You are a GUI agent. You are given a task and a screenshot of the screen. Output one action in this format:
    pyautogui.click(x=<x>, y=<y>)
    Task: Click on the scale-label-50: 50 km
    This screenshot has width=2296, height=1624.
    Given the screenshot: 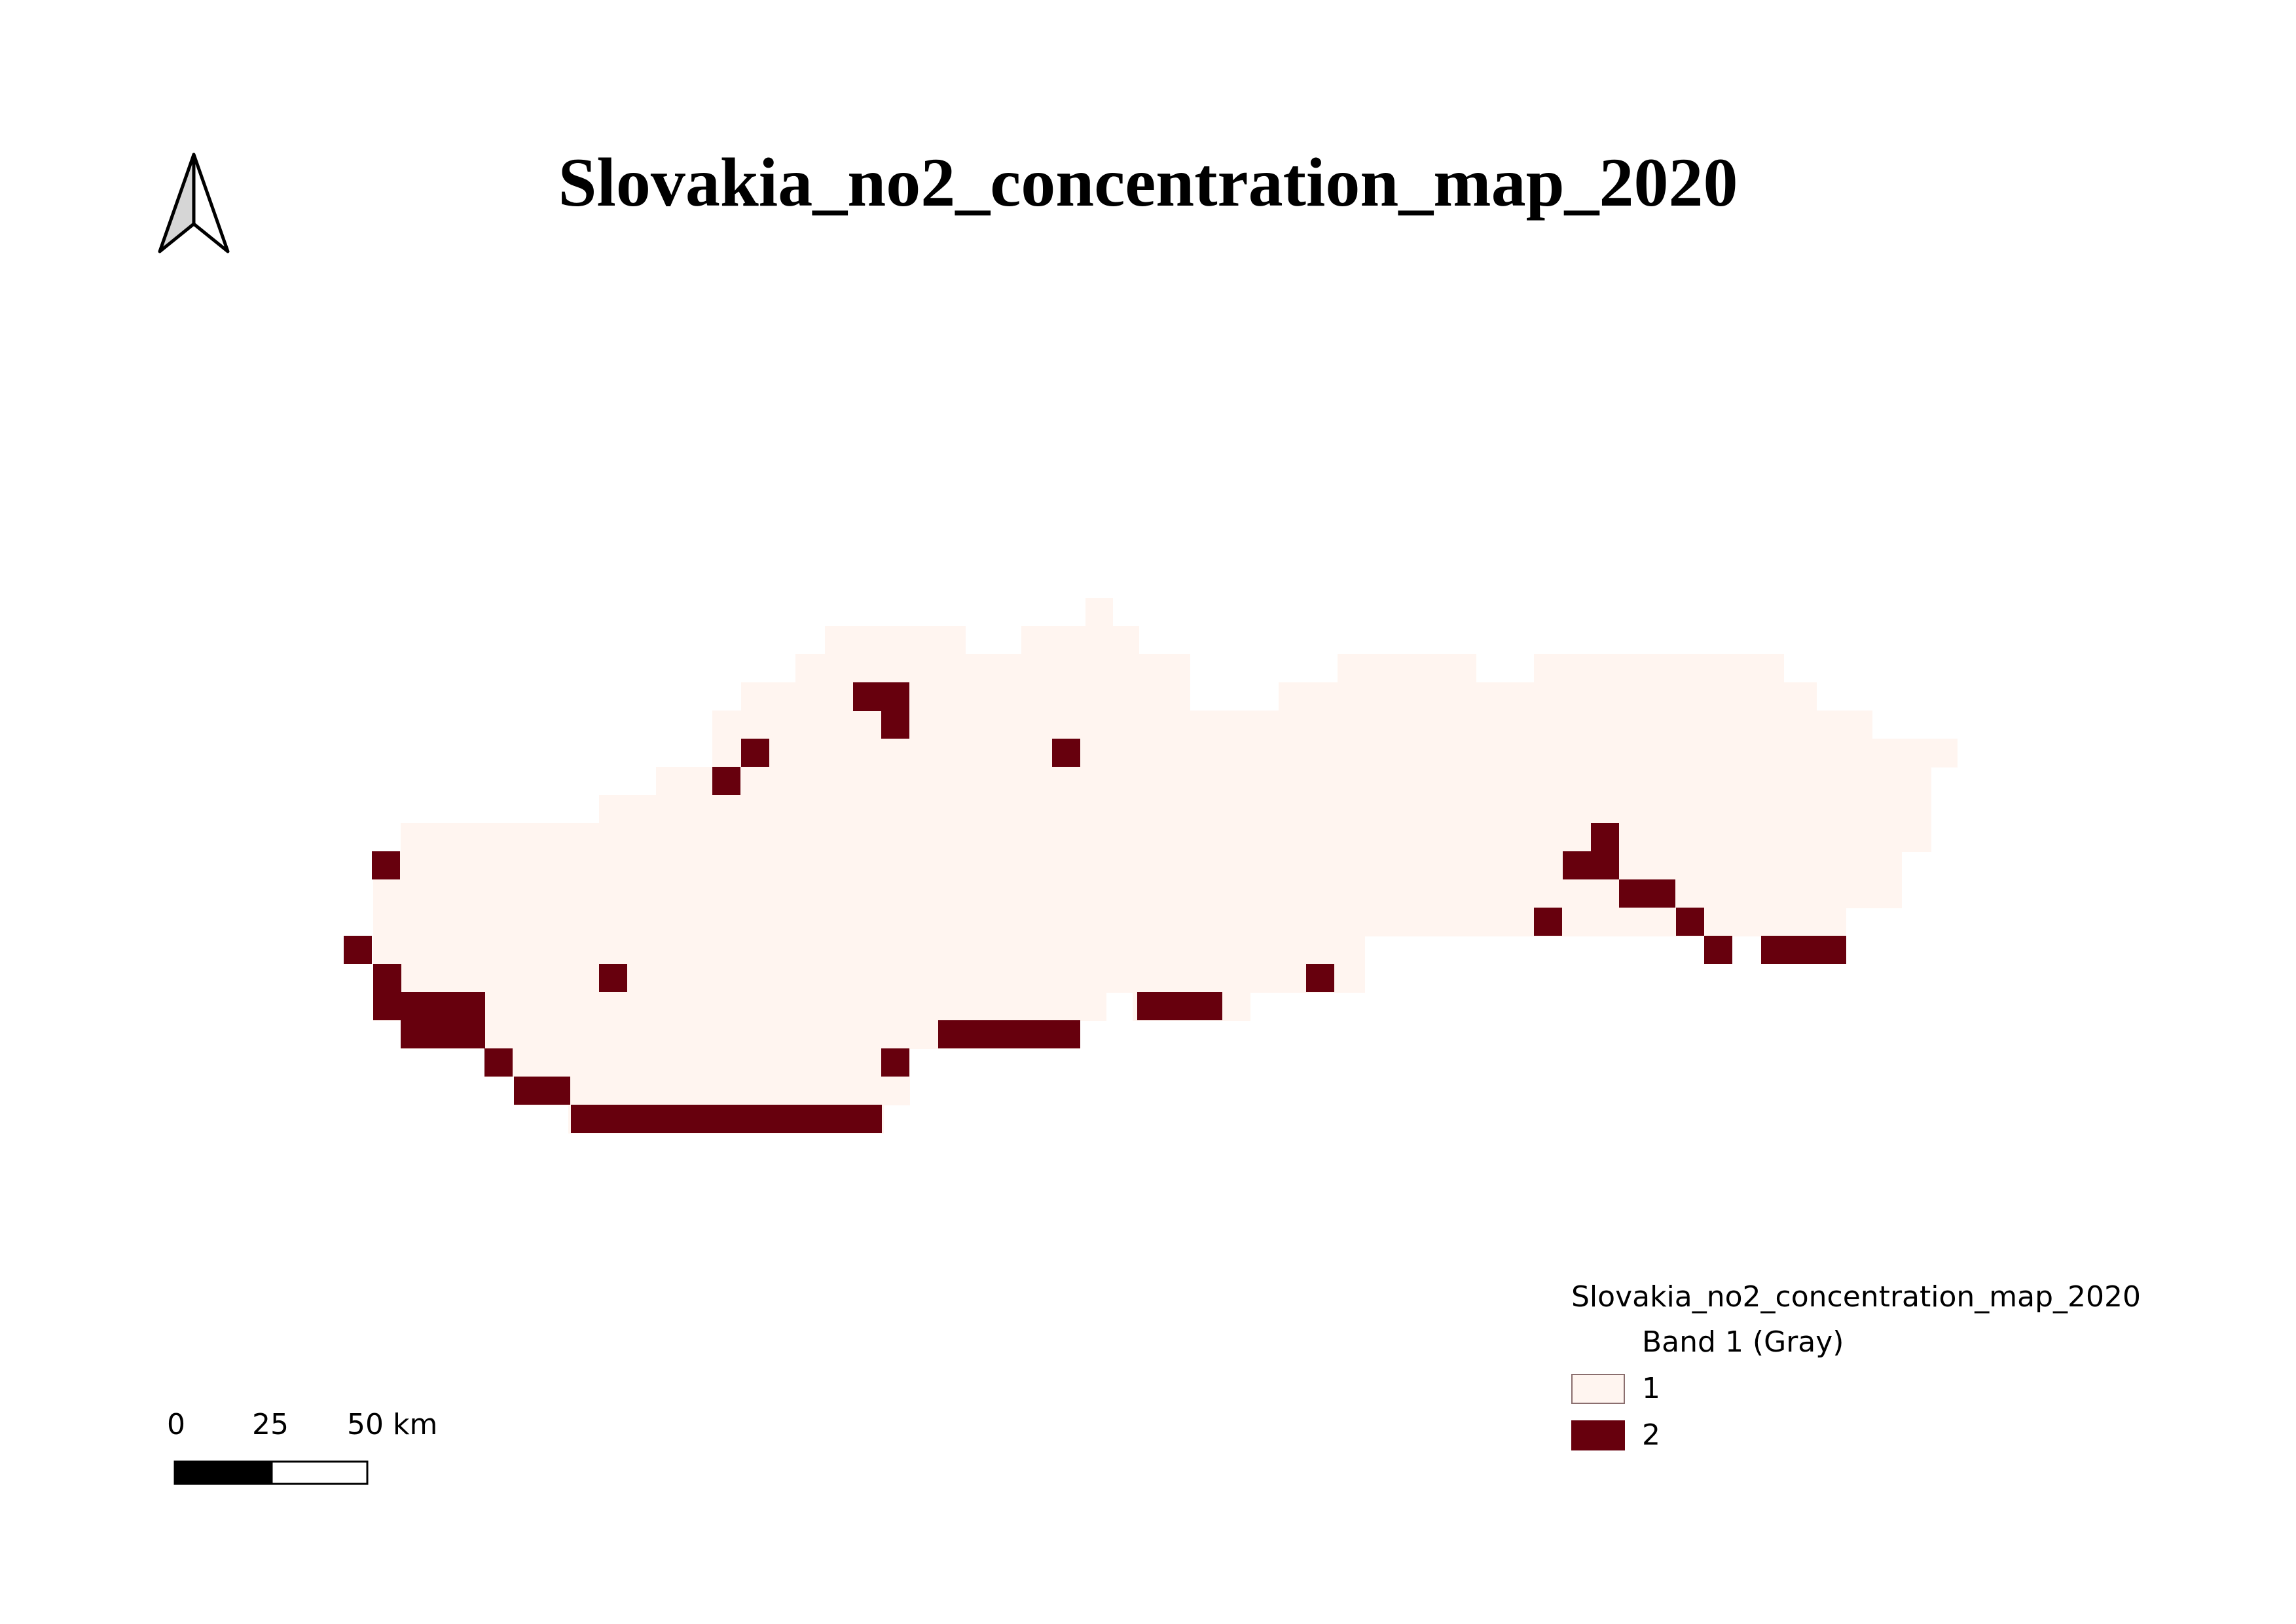 What is the action you would take?
    pyautogui.click(x=392, y=1424)
    